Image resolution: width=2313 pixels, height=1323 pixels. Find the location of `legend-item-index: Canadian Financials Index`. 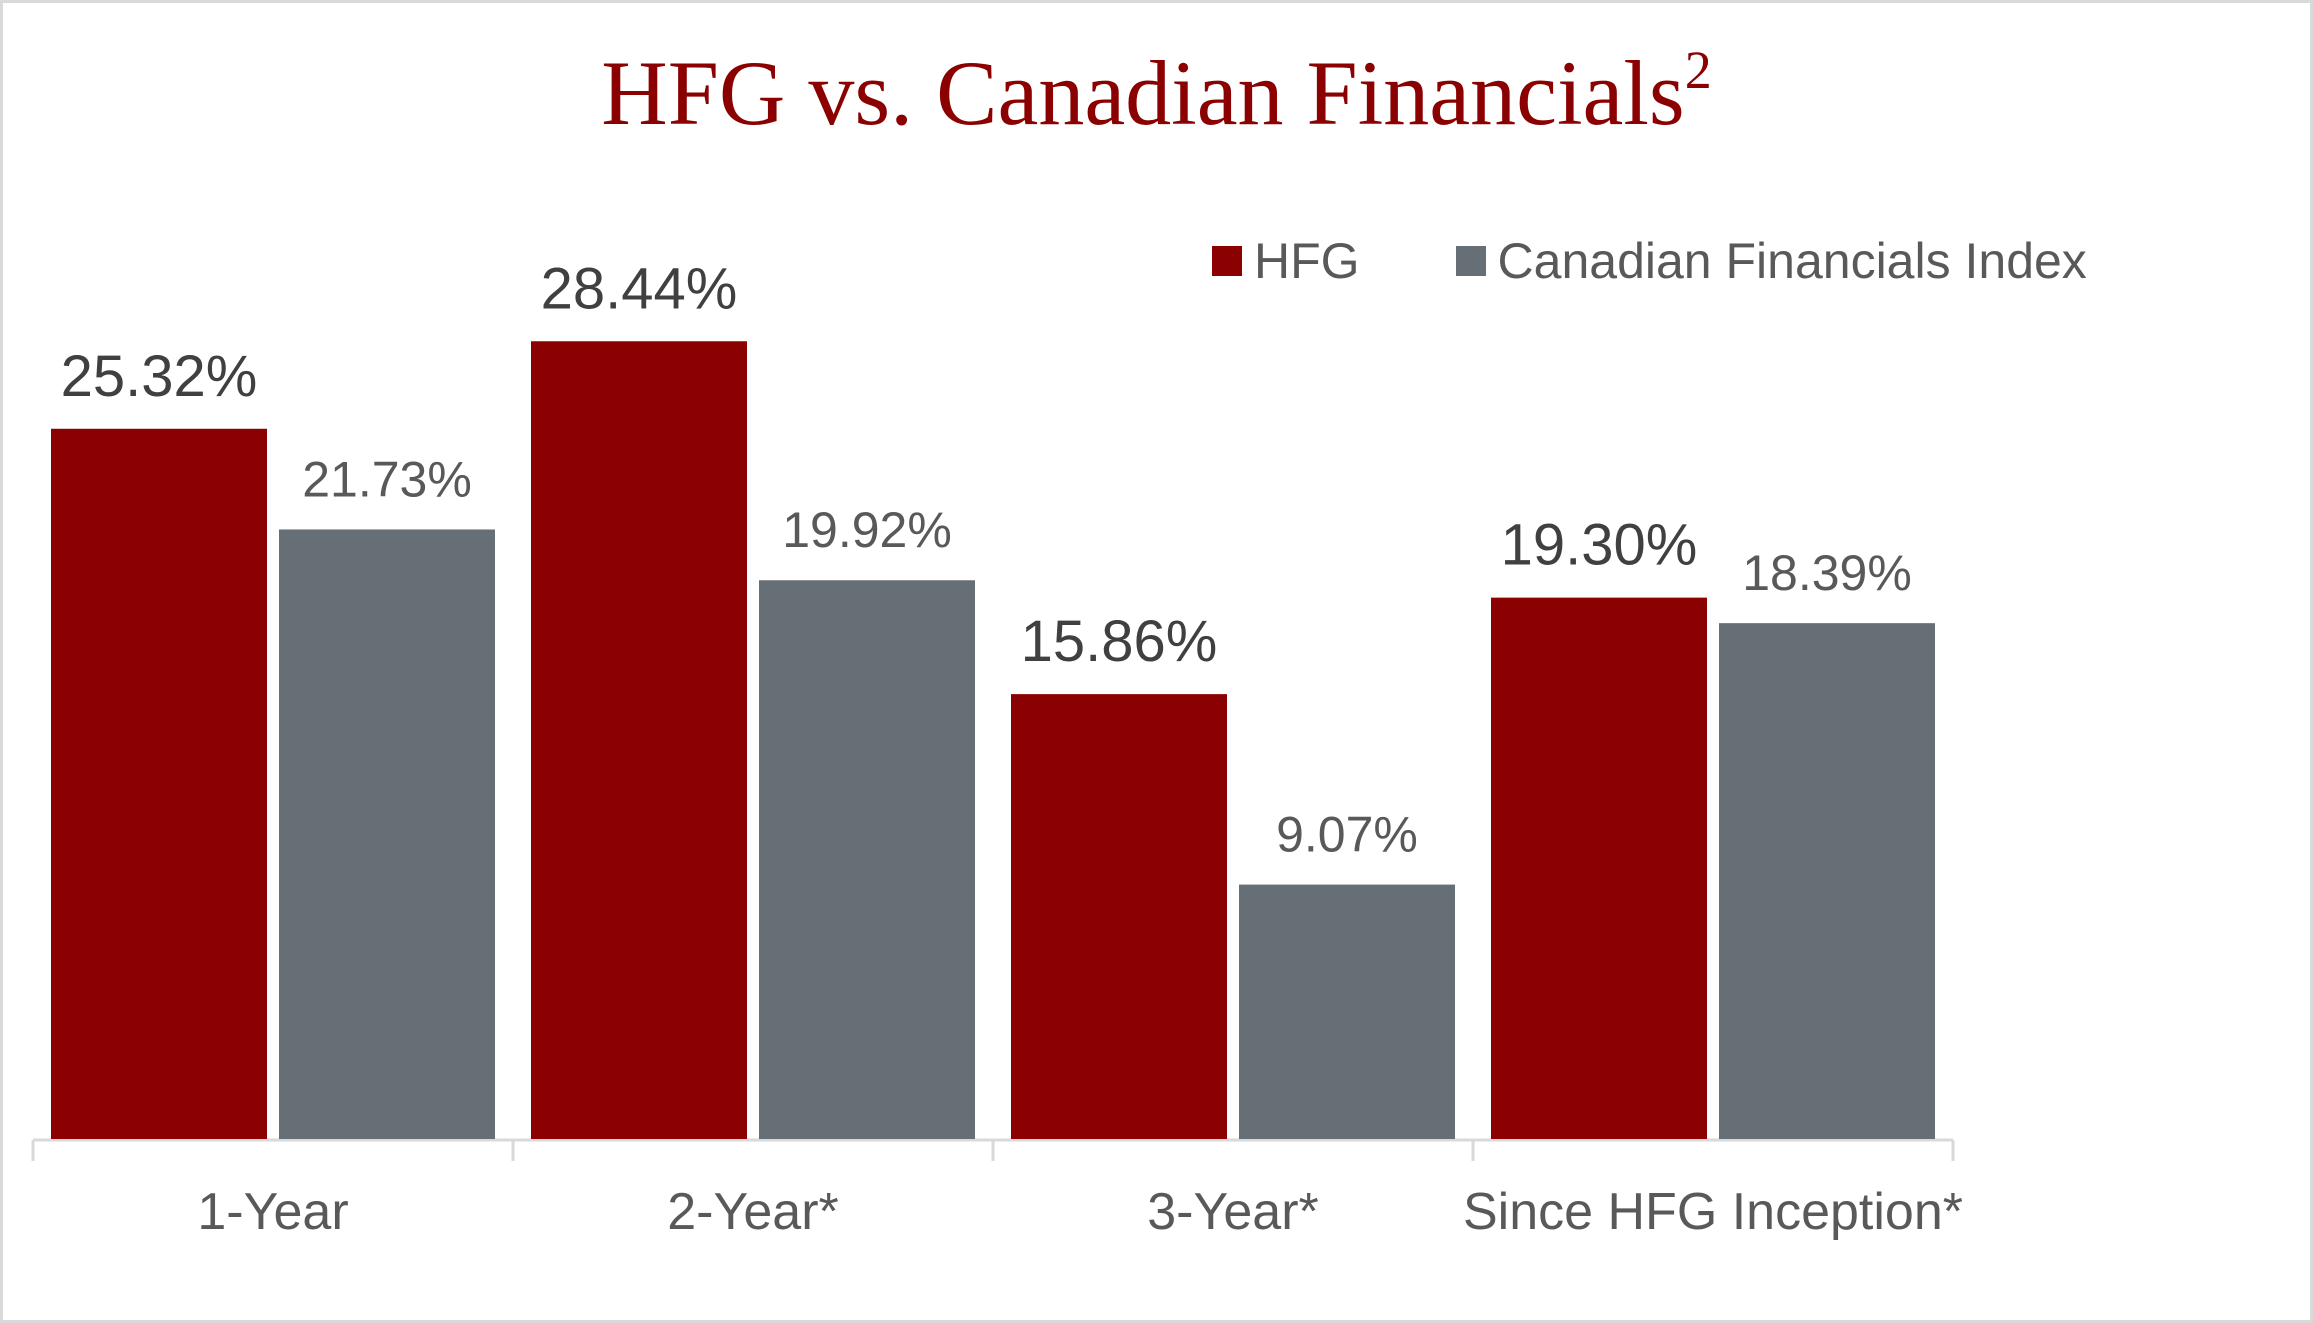

legend-item-index: Canadian Financials Index is located at coordinates (1771, 261).